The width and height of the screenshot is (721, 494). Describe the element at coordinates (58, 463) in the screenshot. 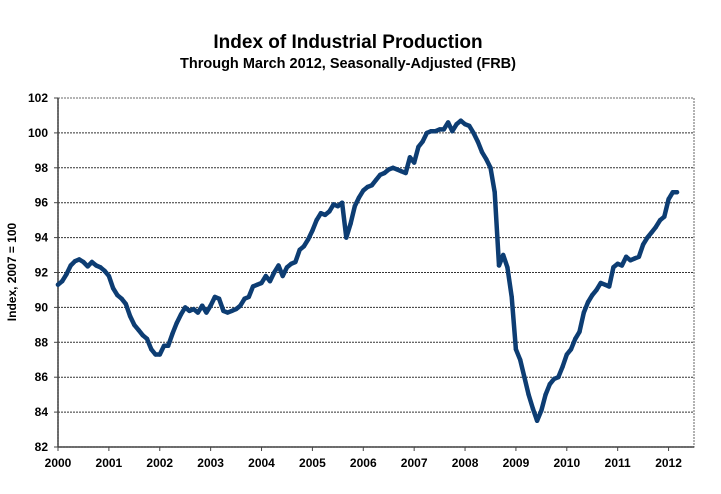

I see `x-tick-label: 2000` at that location.